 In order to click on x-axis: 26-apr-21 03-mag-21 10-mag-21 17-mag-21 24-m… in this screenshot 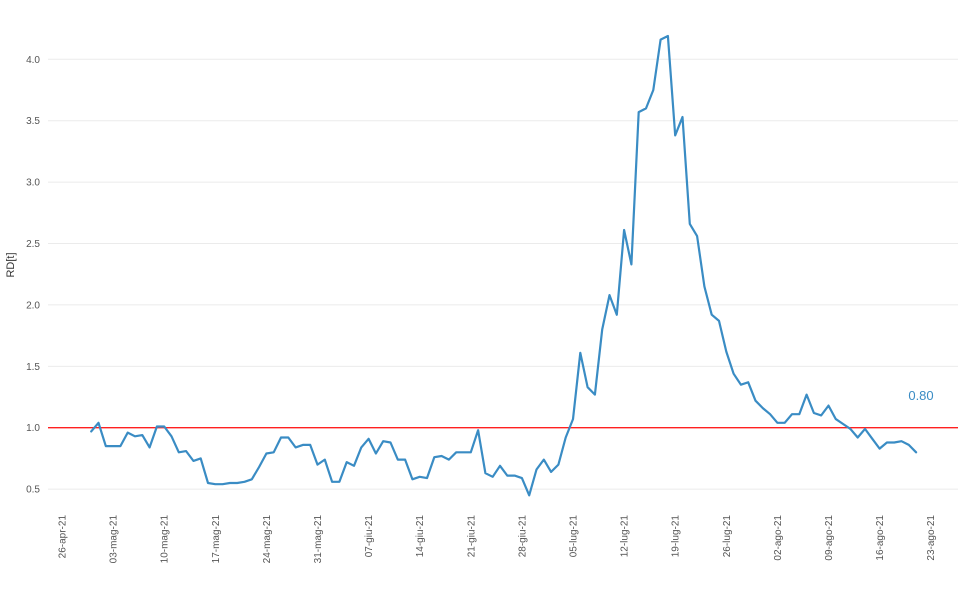, I will do `click(498, 539)`.